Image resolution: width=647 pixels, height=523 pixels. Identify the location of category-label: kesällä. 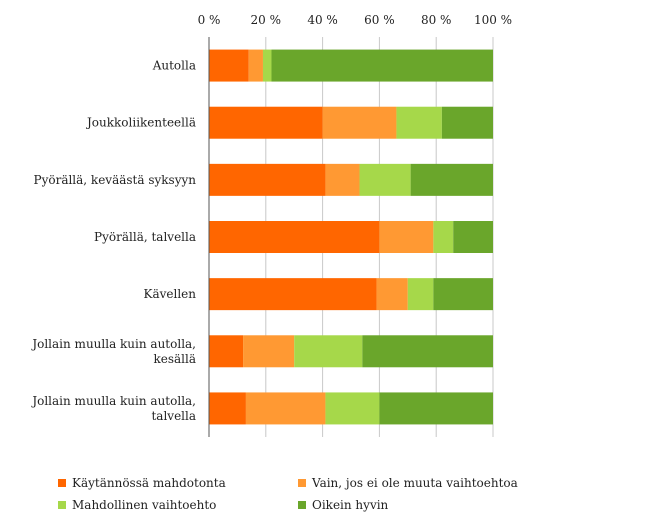
(174, 359).